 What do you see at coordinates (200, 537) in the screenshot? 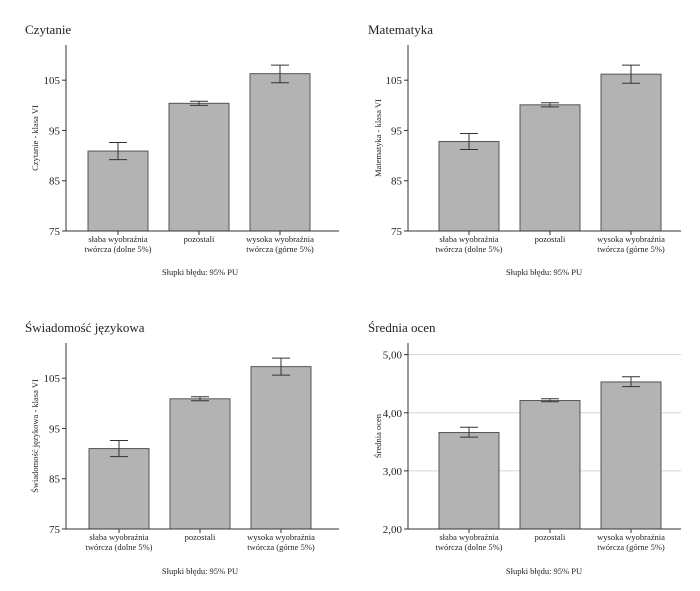
I see `panel-3-category-label-2: pozostali` at bounding box center [200, 537].